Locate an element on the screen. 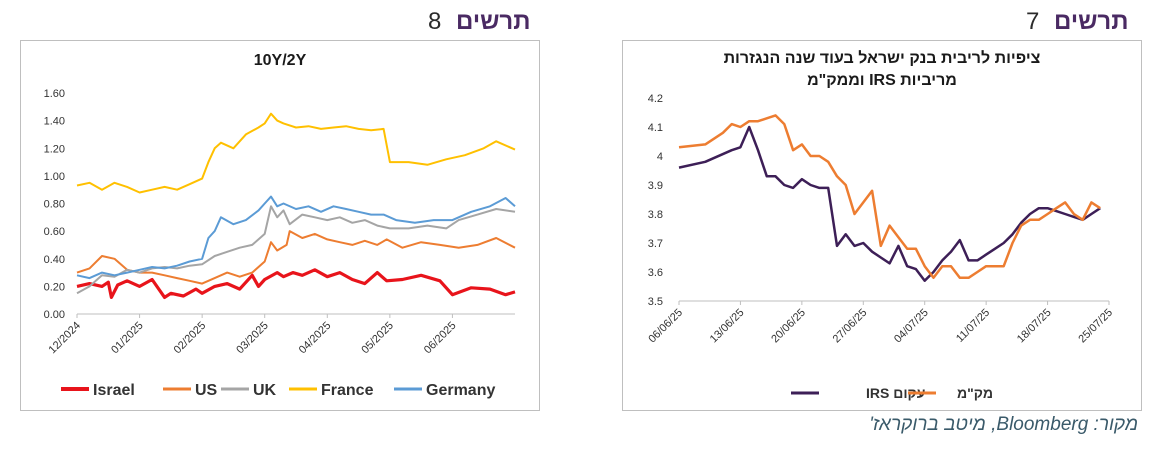 Image resolution: width=1160 pixels, height=458 pixels. figure-8-title: תרשים 8 is located at coordinates (479, 22).